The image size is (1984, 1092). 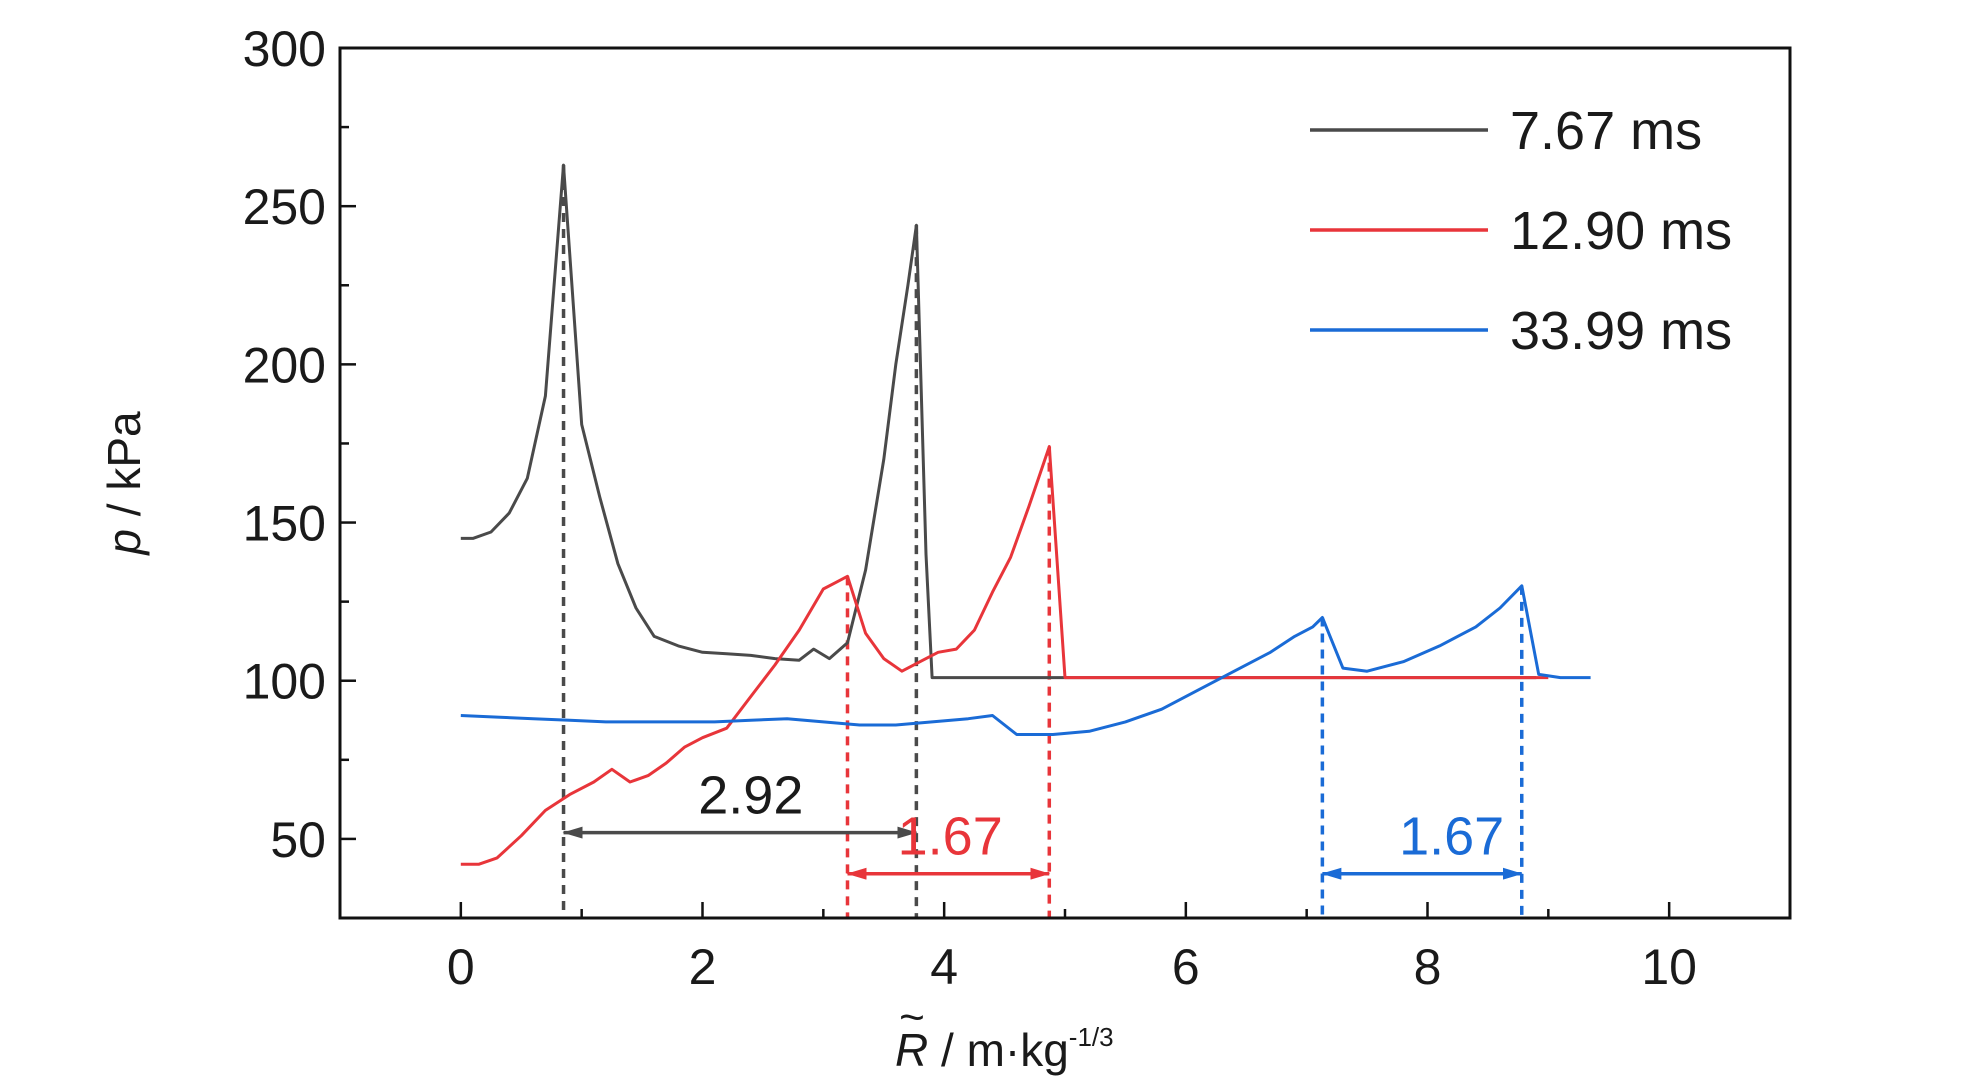 What do you see at coordinates (284, 207) in the screenshot?
I see `y-tick-label: 250` at bounding box center [284, 207].